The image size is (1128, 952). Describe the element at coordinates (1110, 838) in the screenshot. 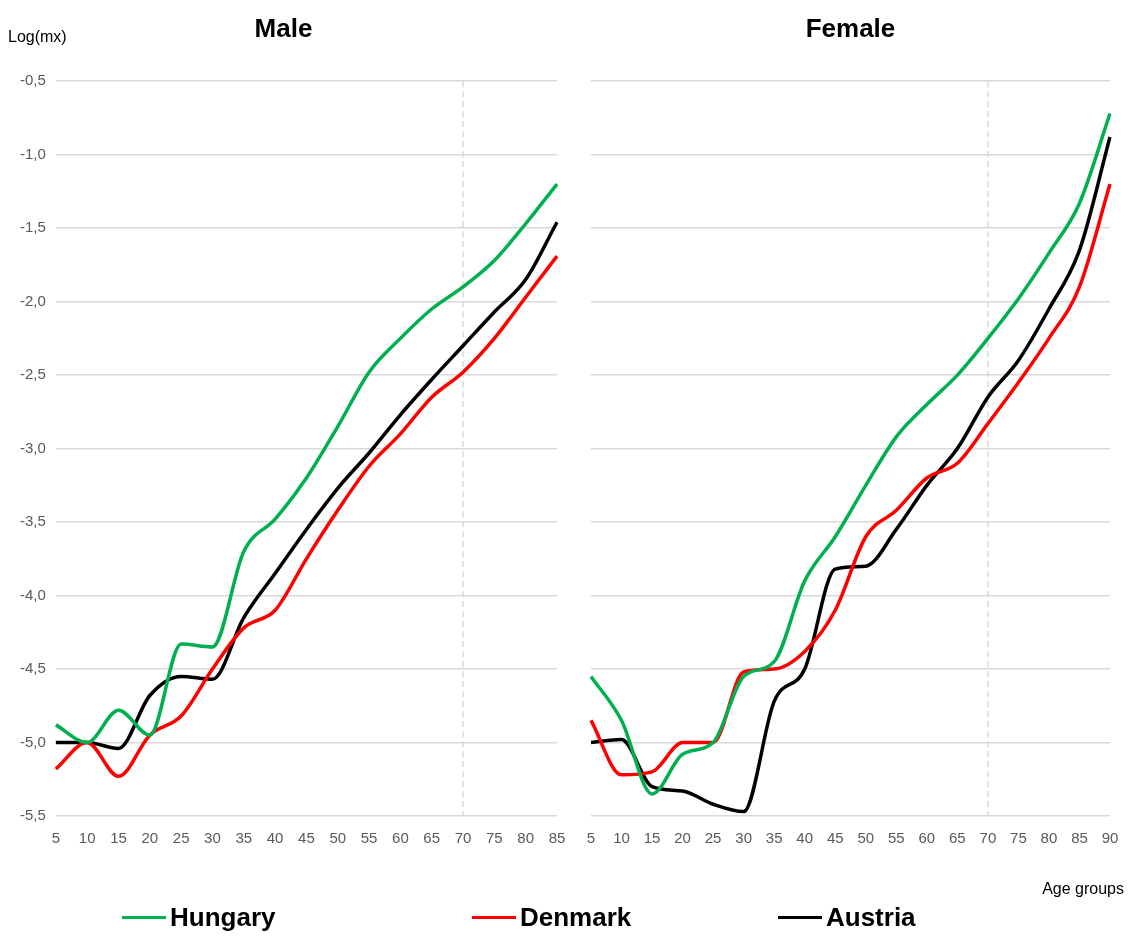

I see `x-tick-label: 90` at that location.